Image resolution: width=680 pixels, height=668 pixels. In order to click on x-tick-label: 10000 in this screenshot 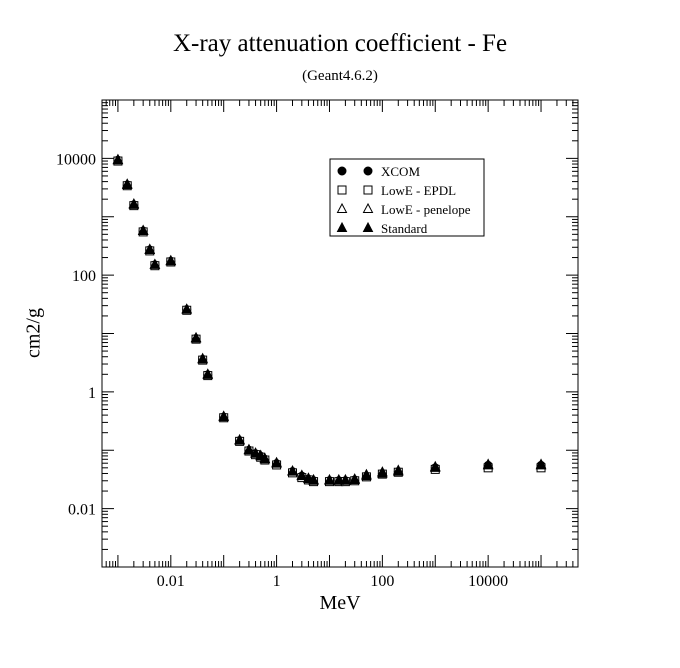, I will do `click(488, 581)`.